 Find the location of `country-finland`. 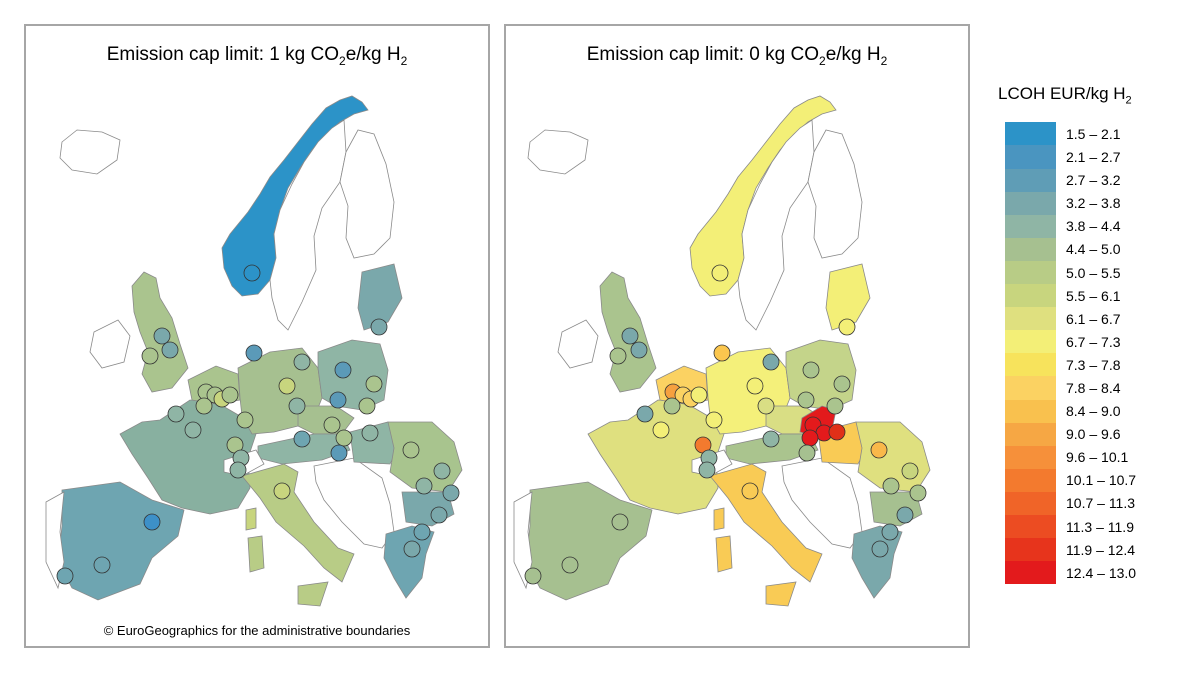

country-finland is located at coordinates (367, 194).